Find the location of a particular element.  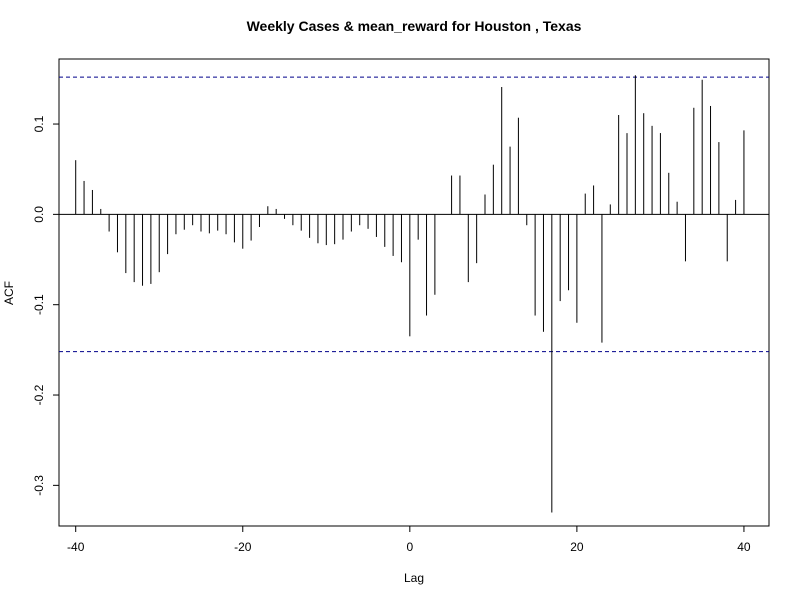

y-tick-label: -0.1 is located at coordinates (39, 304).